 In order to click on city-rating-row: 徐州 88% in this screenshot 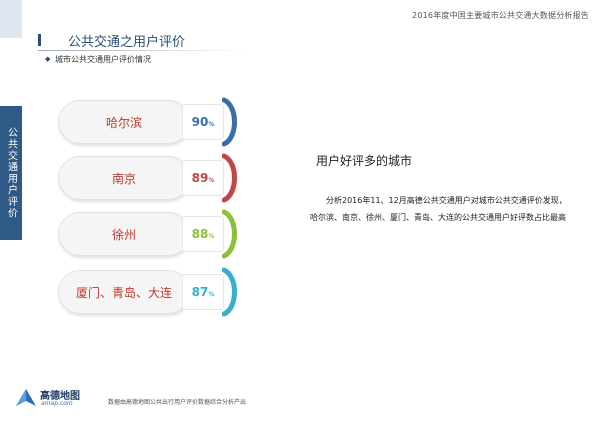, I will do `click(150, 234)`.